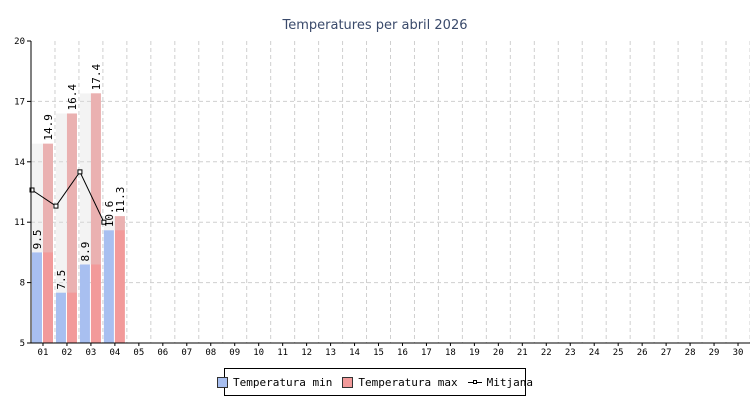 This screenshot has width=750, height=400. What do you see at coordinates (570, 353) in the screenshot?
I see `x-tick-label: 23` at bounding box center [570, 353].